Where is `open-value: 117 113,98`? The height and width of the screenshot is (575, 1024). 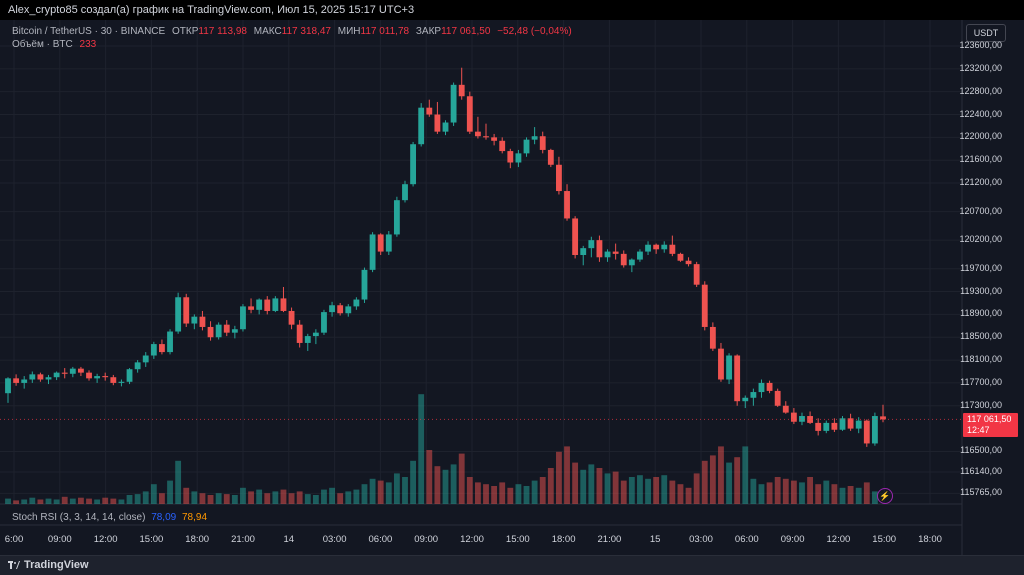 open-value: 117 113,98 is located at coordinates (222, 31).